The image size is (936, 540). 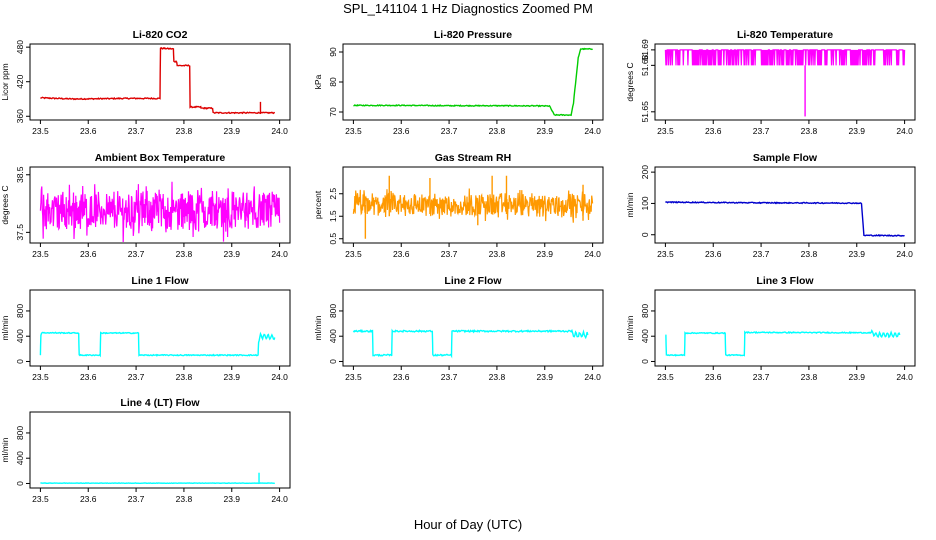 I want to click on y-axis-label: Licor ppm, so click(x=5, y=81).